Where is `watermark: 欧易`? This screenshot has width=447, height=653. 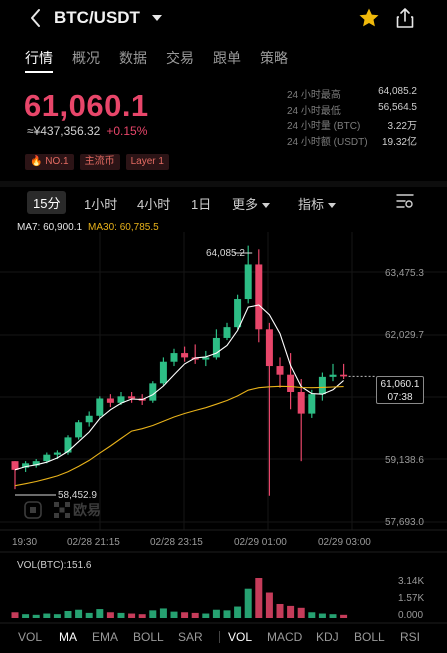 watermark: 欧易 is located at coordinates (62, 510).